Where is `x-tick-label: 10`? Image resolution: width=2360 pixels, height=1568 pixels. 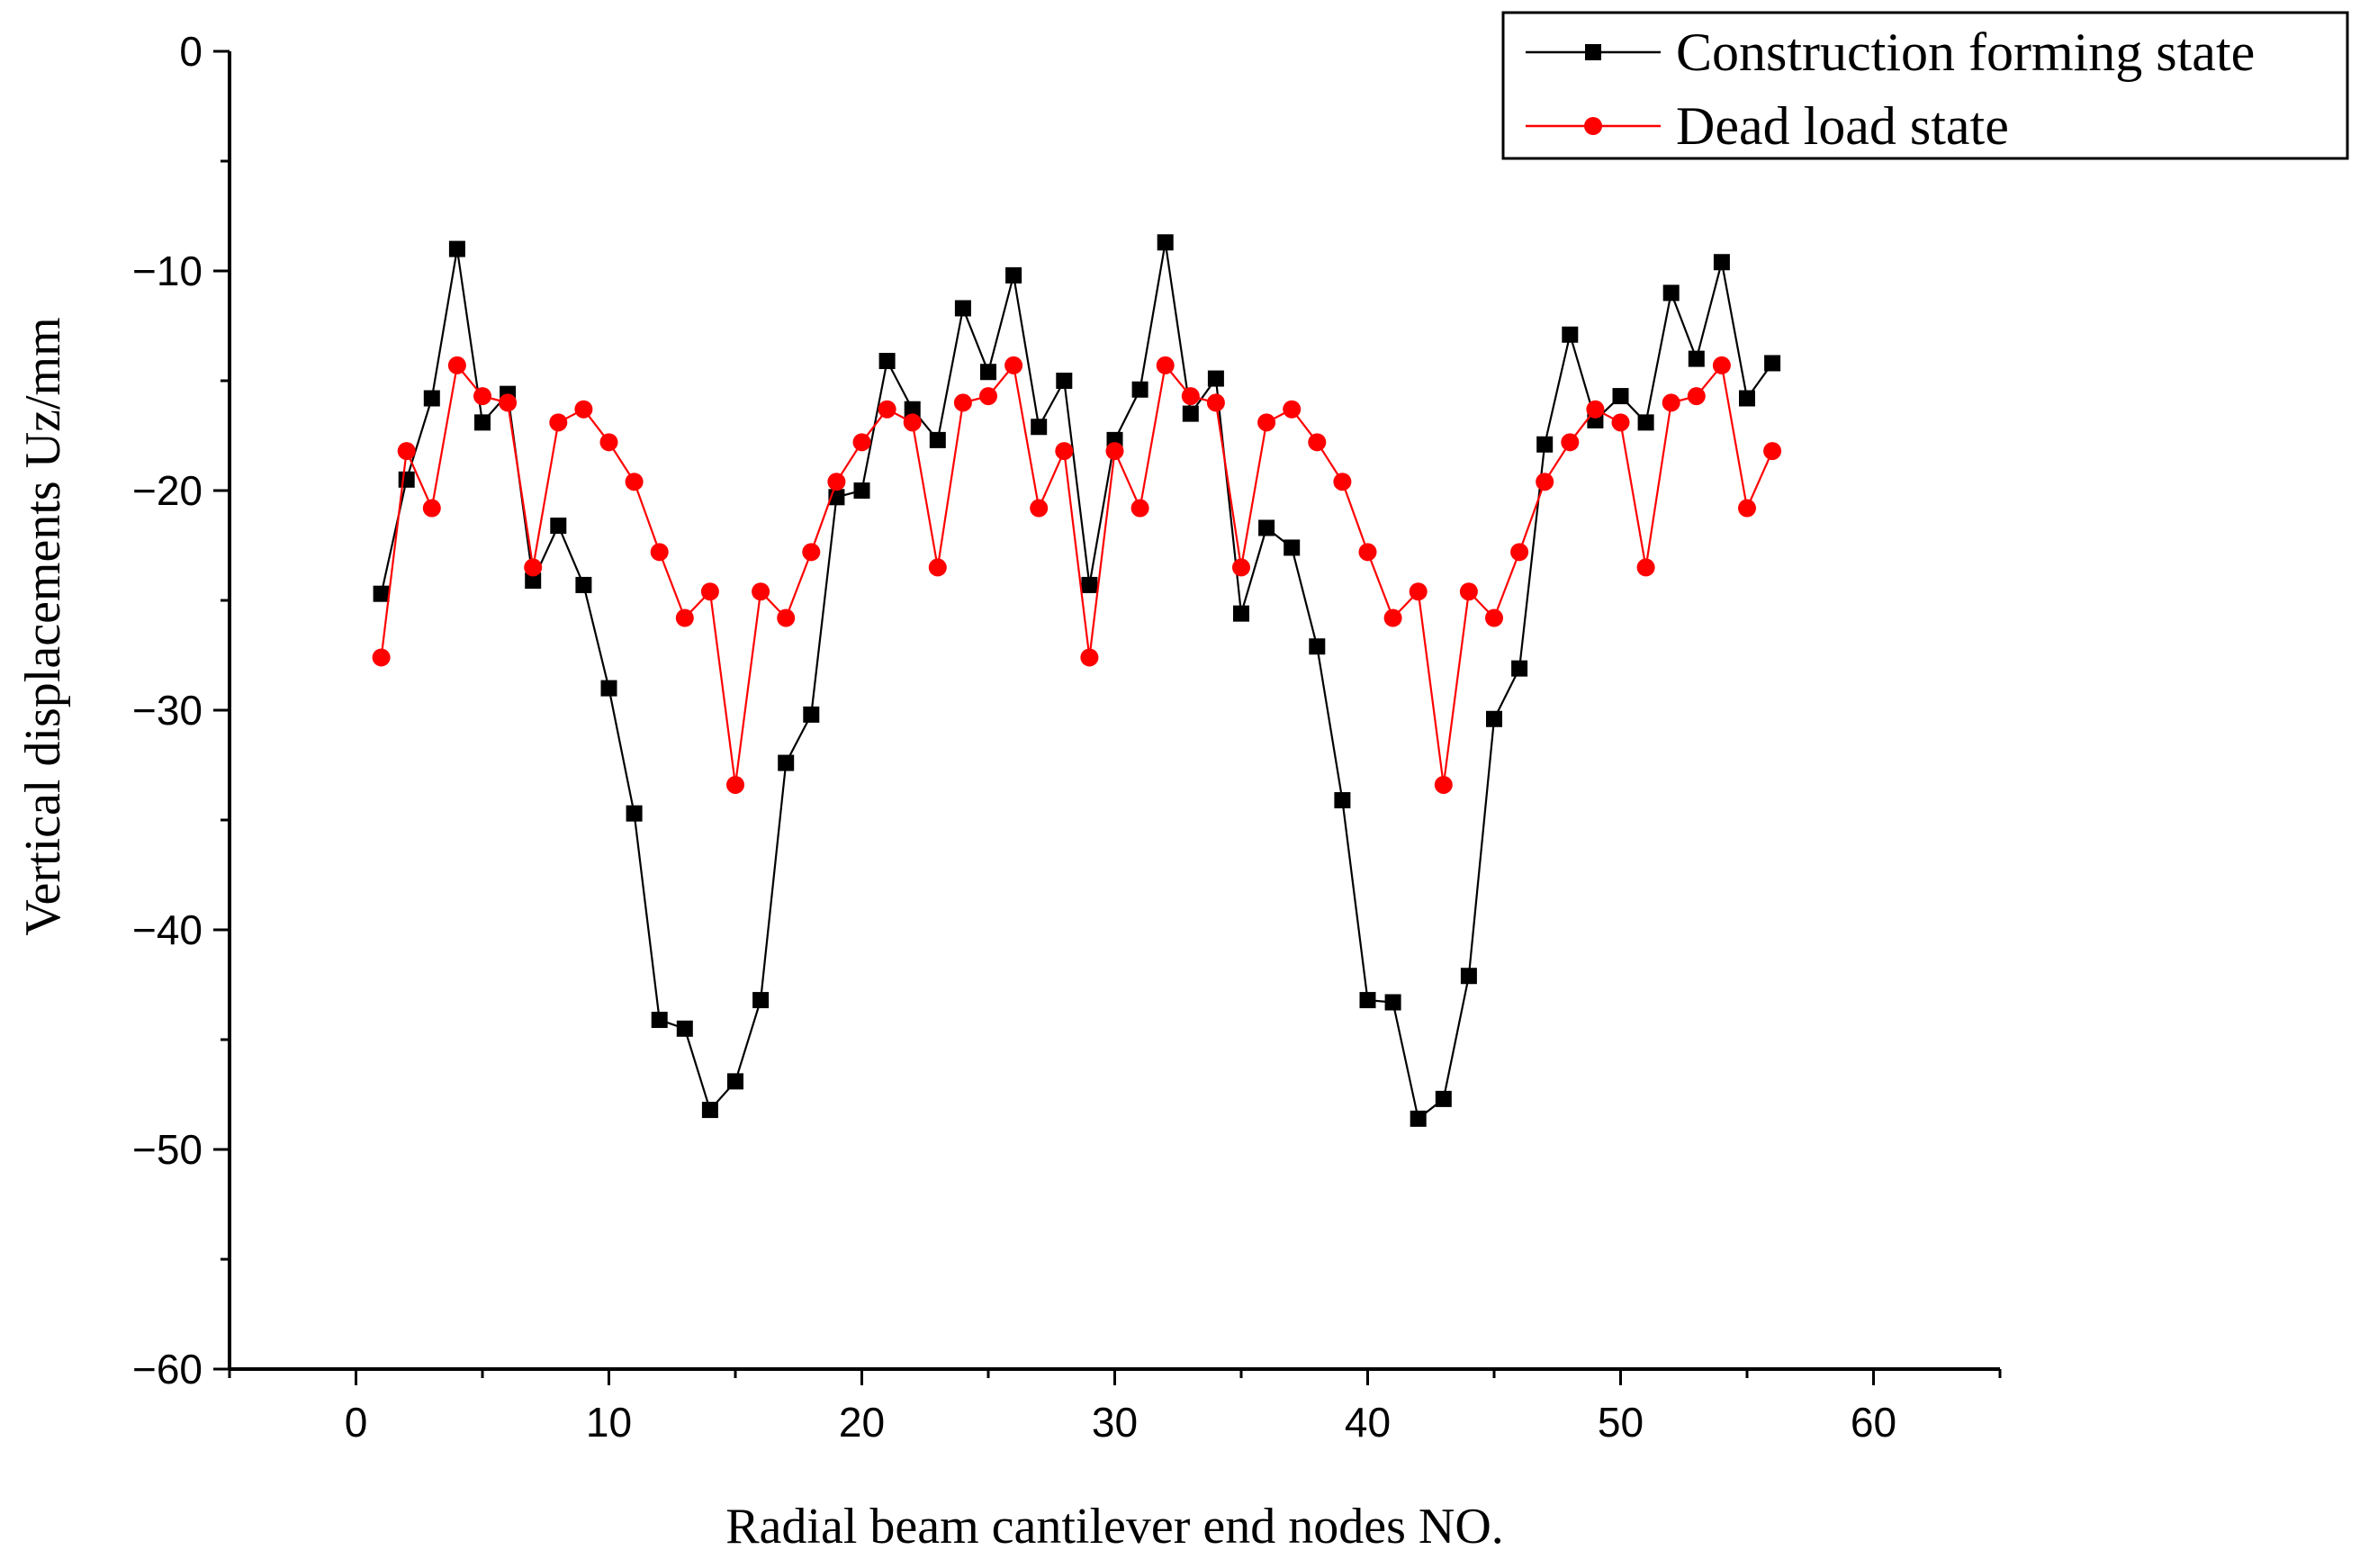 x-tick-label: 10 is located at coordinates (609, 1423).